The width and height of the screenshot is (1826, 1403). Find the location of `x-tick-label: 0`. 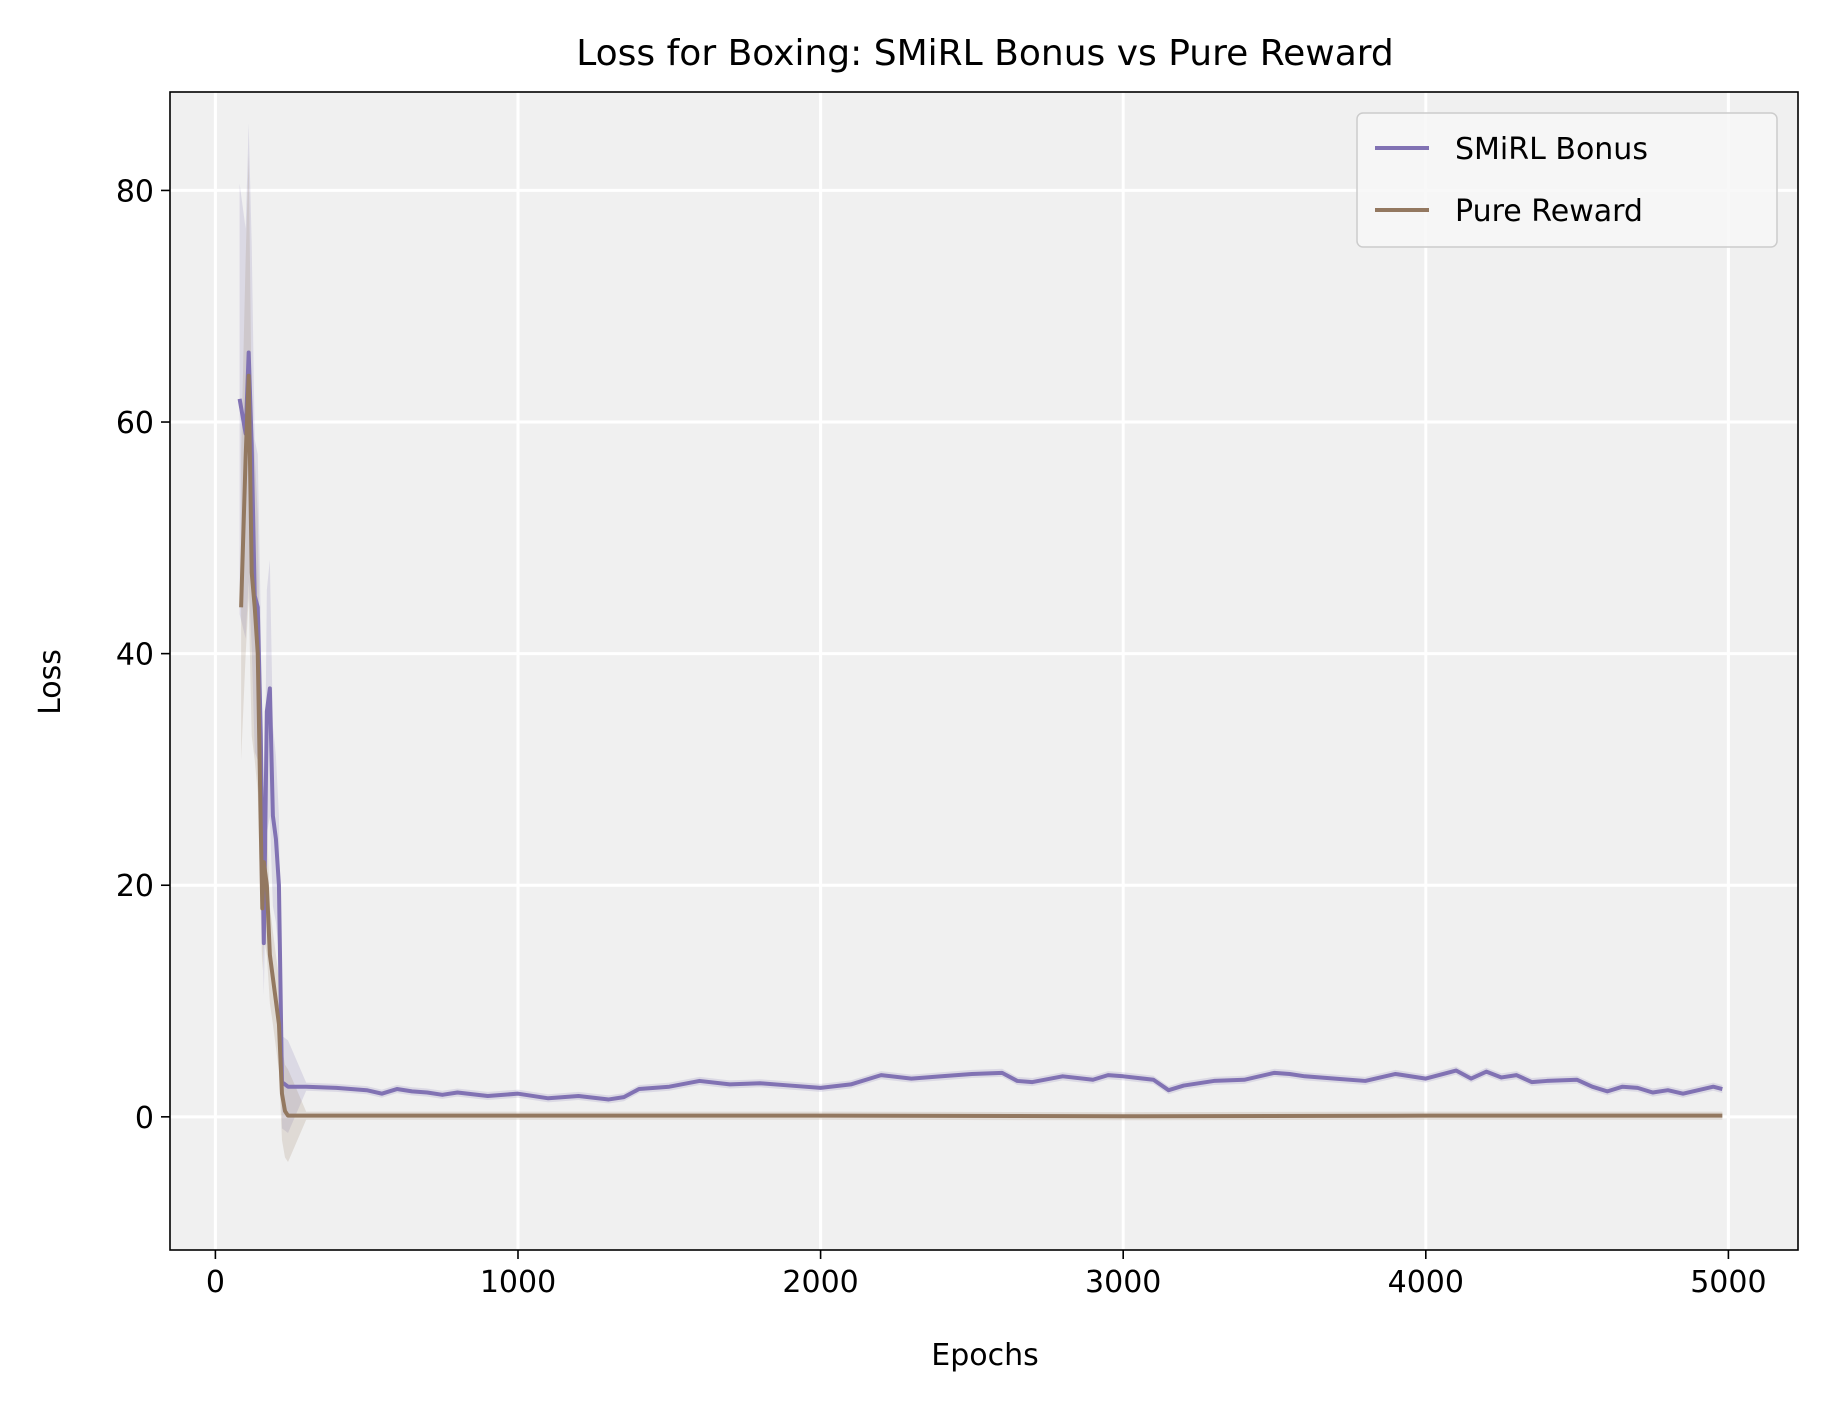

x-tick-label: 0 is located at coordinates (215, 1282).